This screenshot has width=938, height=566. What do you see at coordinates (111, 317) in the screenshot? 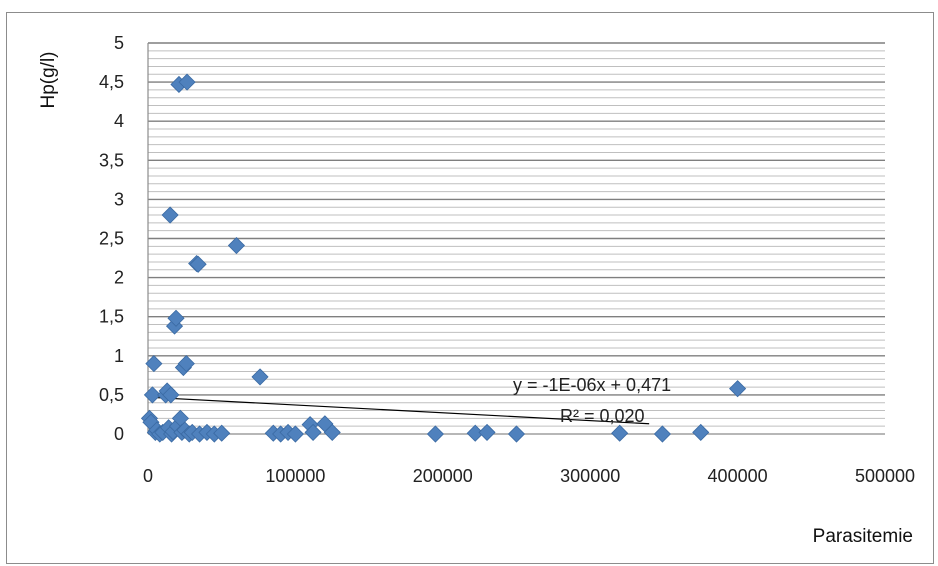
I see `y-tick-label: 1,5` at bounding box center [111, 317].